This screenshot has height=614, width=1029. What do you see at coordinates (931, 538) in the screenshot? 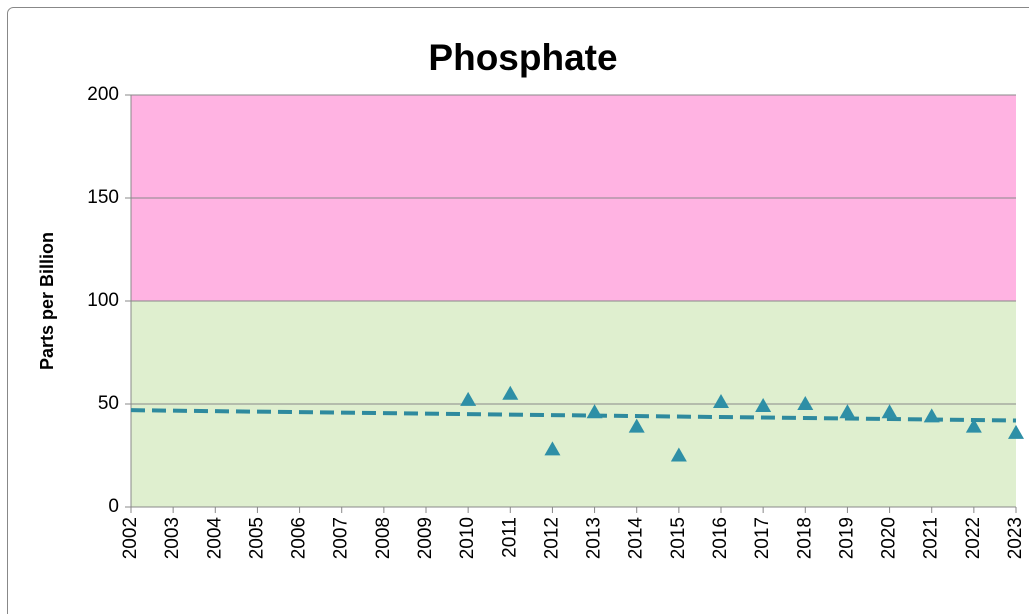
I see `x-tick-label: 2021` at bounding box center [931, 538].